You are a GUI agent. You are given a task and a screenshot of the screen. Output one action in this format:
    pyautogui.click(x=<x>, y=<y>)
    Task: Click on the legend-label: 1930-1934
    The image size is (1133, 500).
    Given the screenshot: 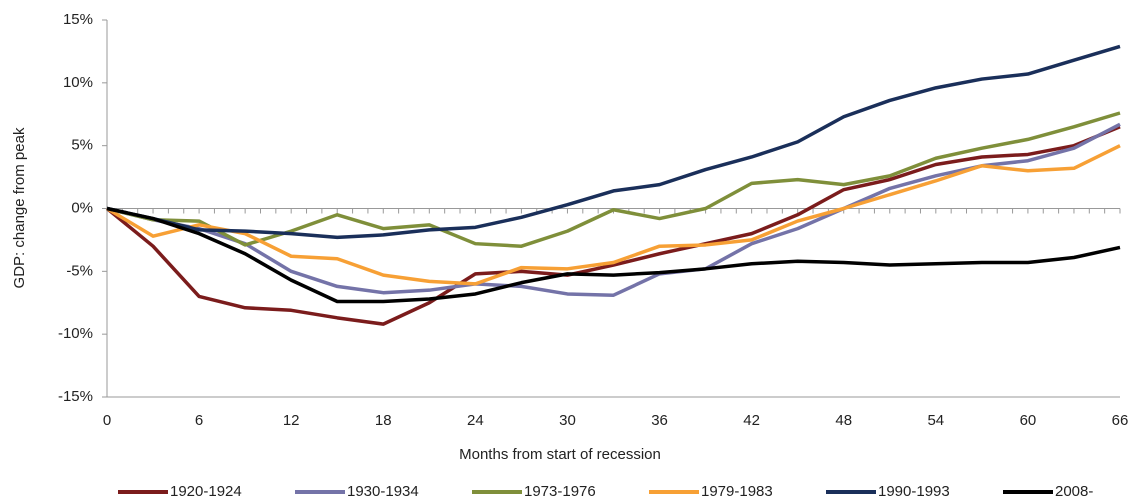 What is the action you would take?
    pyautogui.click(x=383, y=491)
    